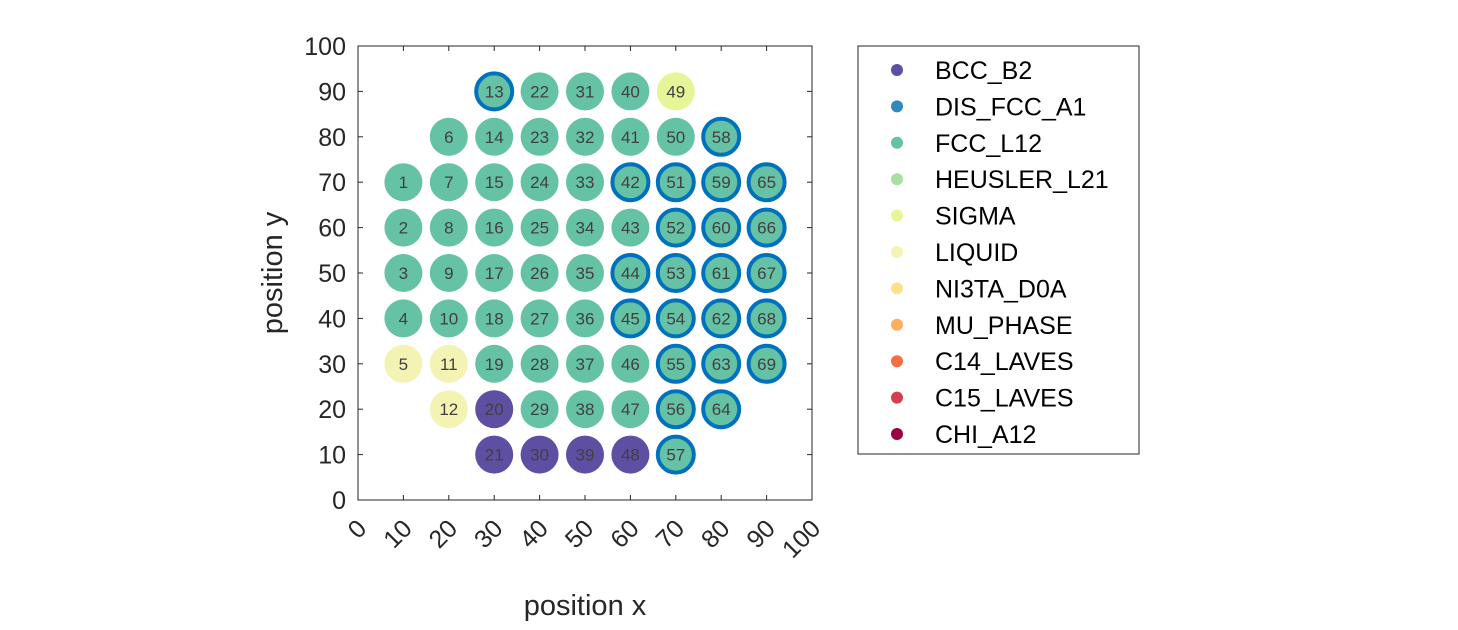  I want to click on data-point: 68, so click(766, 318).